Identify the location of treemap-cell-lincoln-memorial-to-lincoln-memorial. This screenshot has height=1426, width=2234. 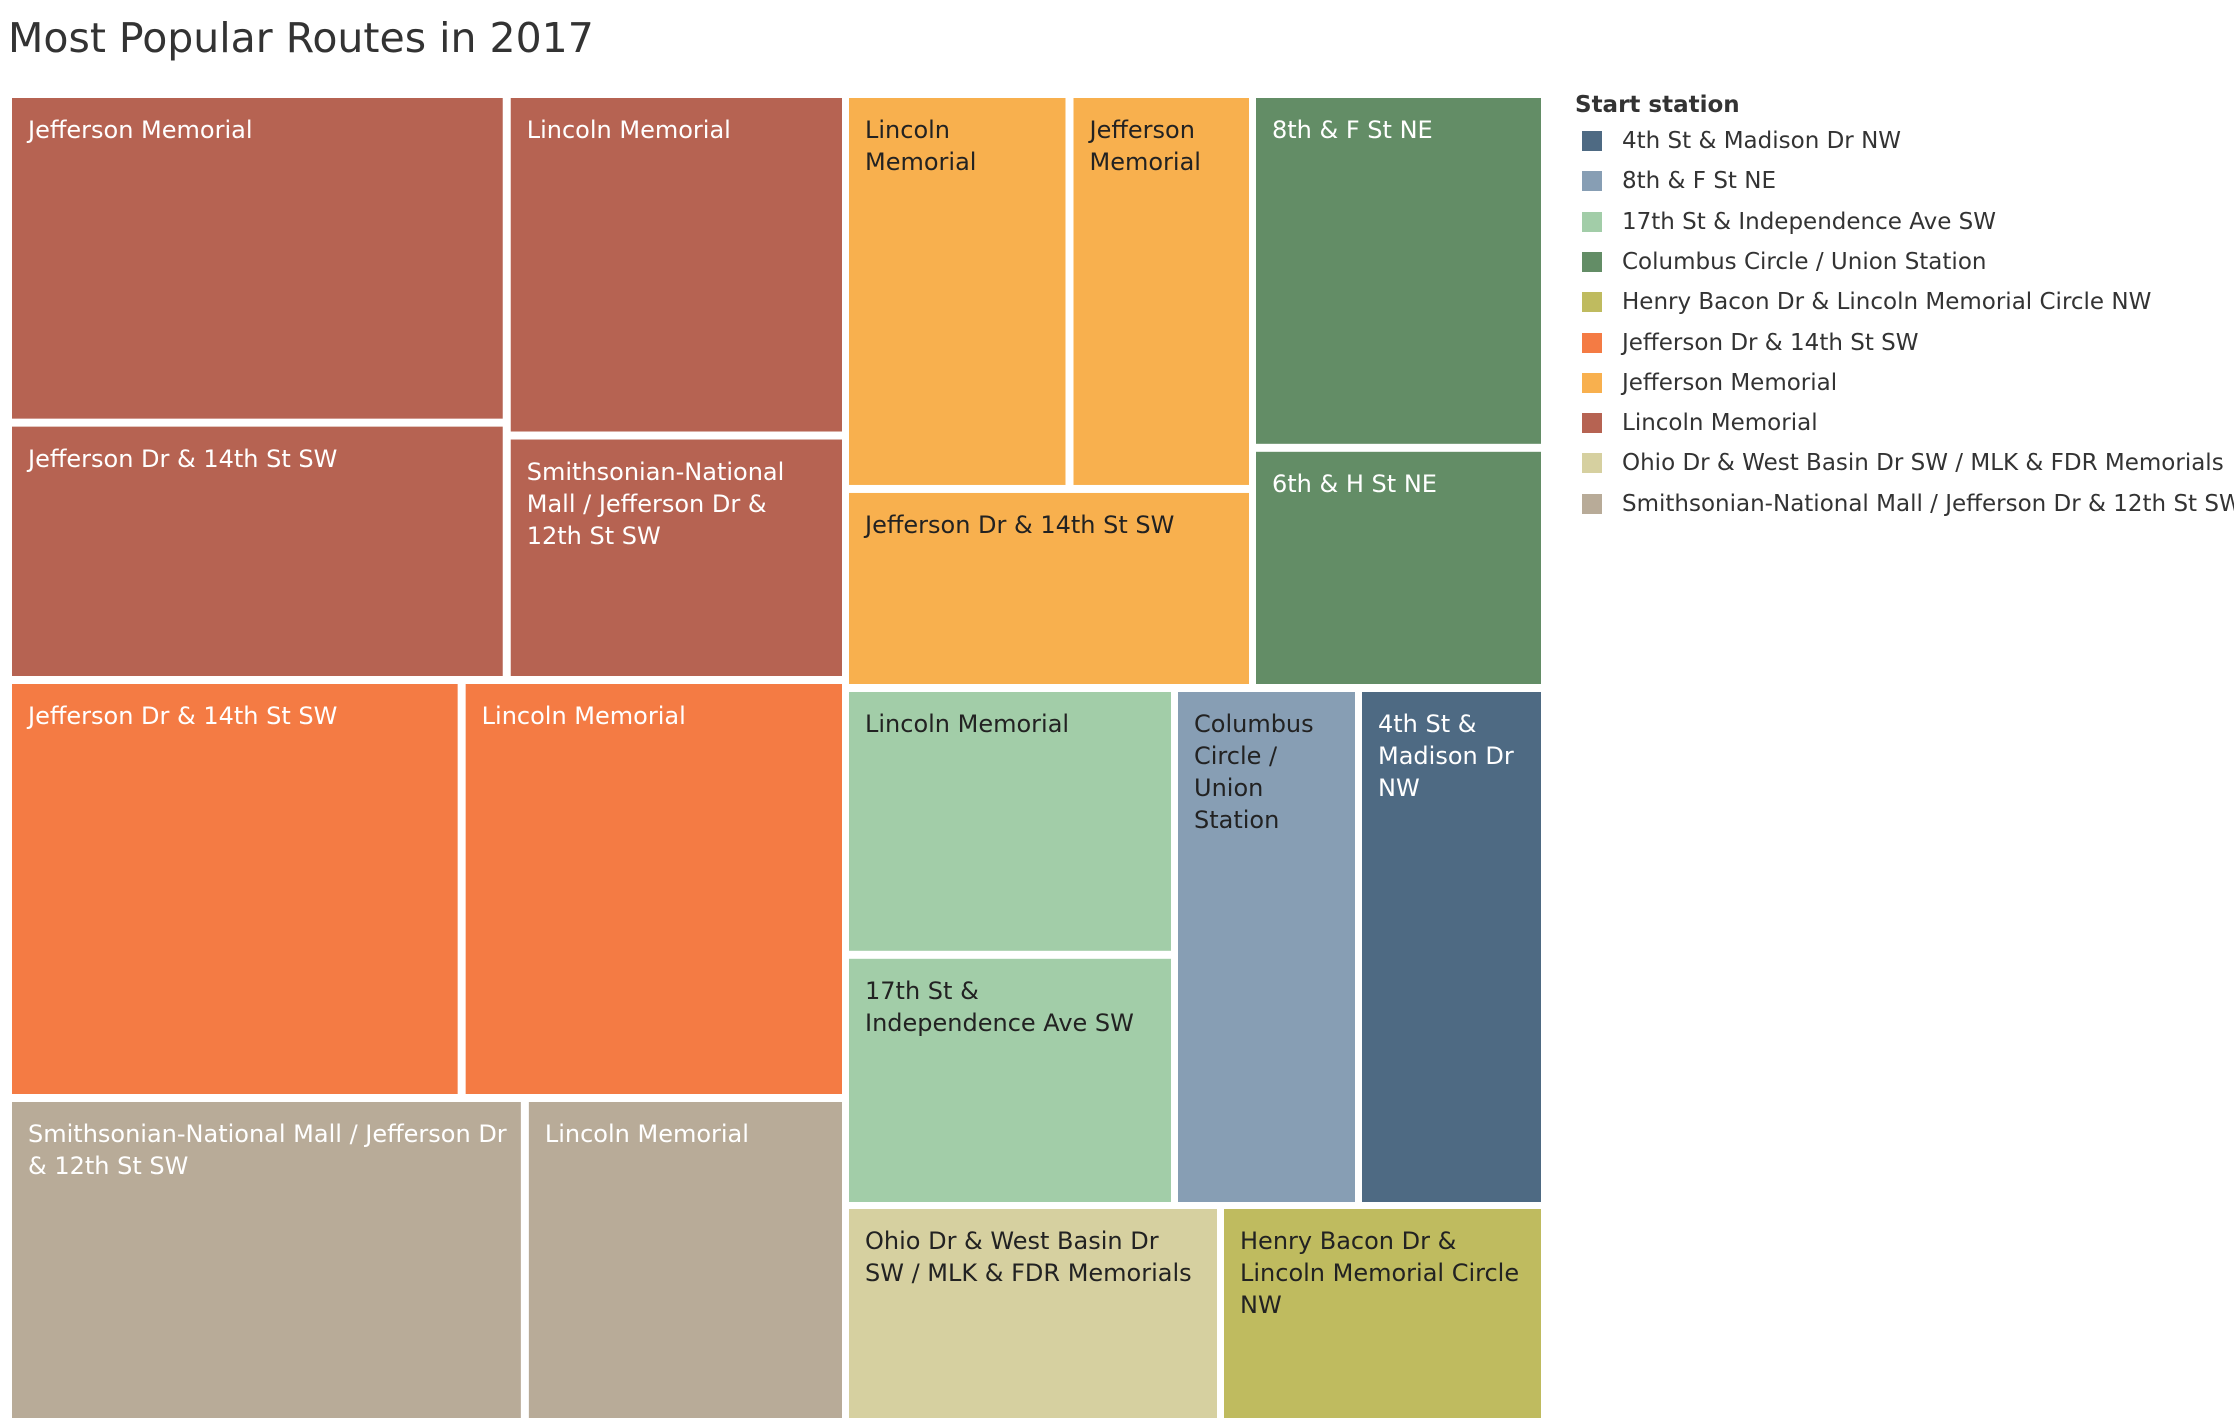
(676, 265).